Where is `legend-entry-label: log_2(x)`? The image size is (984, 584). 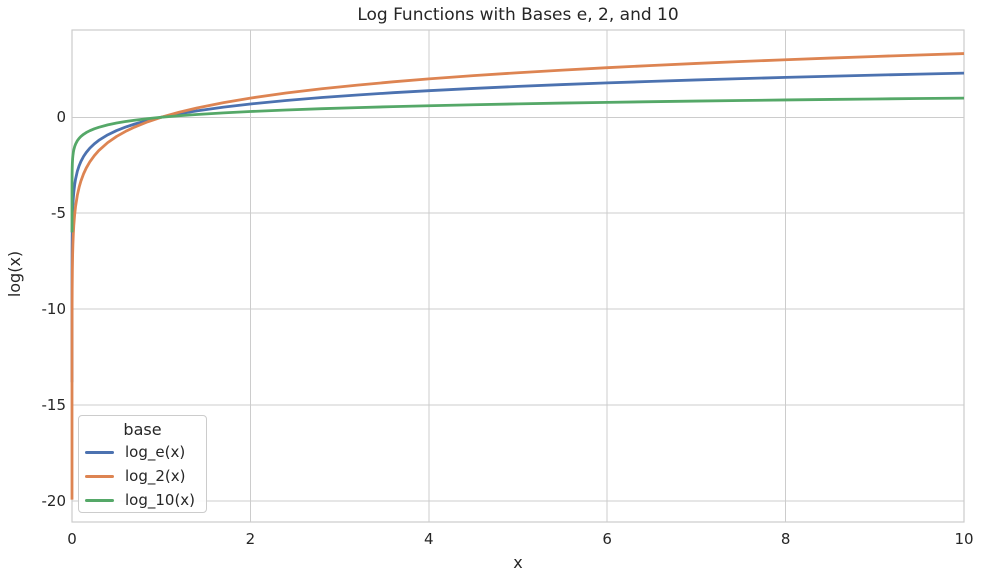
legend-entry-label: log_2(x) is located at coordinates (155, 476).